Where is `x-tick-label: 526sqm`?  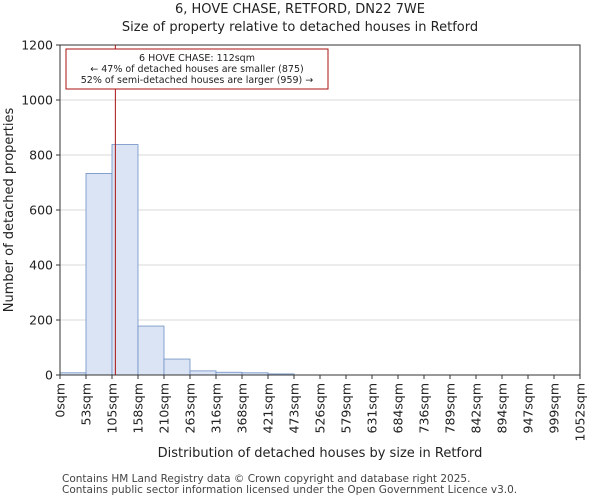
x-tick-label: 526sqm is located at coordinates (320, 408).